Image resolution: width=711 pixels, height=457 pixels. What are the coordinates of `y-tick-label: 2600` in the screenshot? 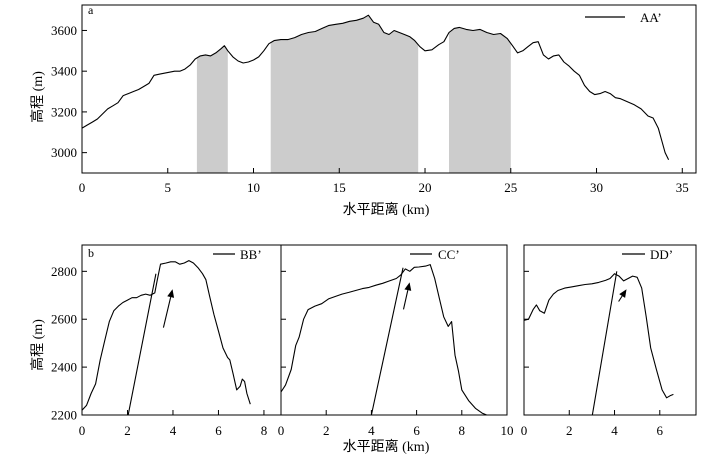 It's located at (64, 319).